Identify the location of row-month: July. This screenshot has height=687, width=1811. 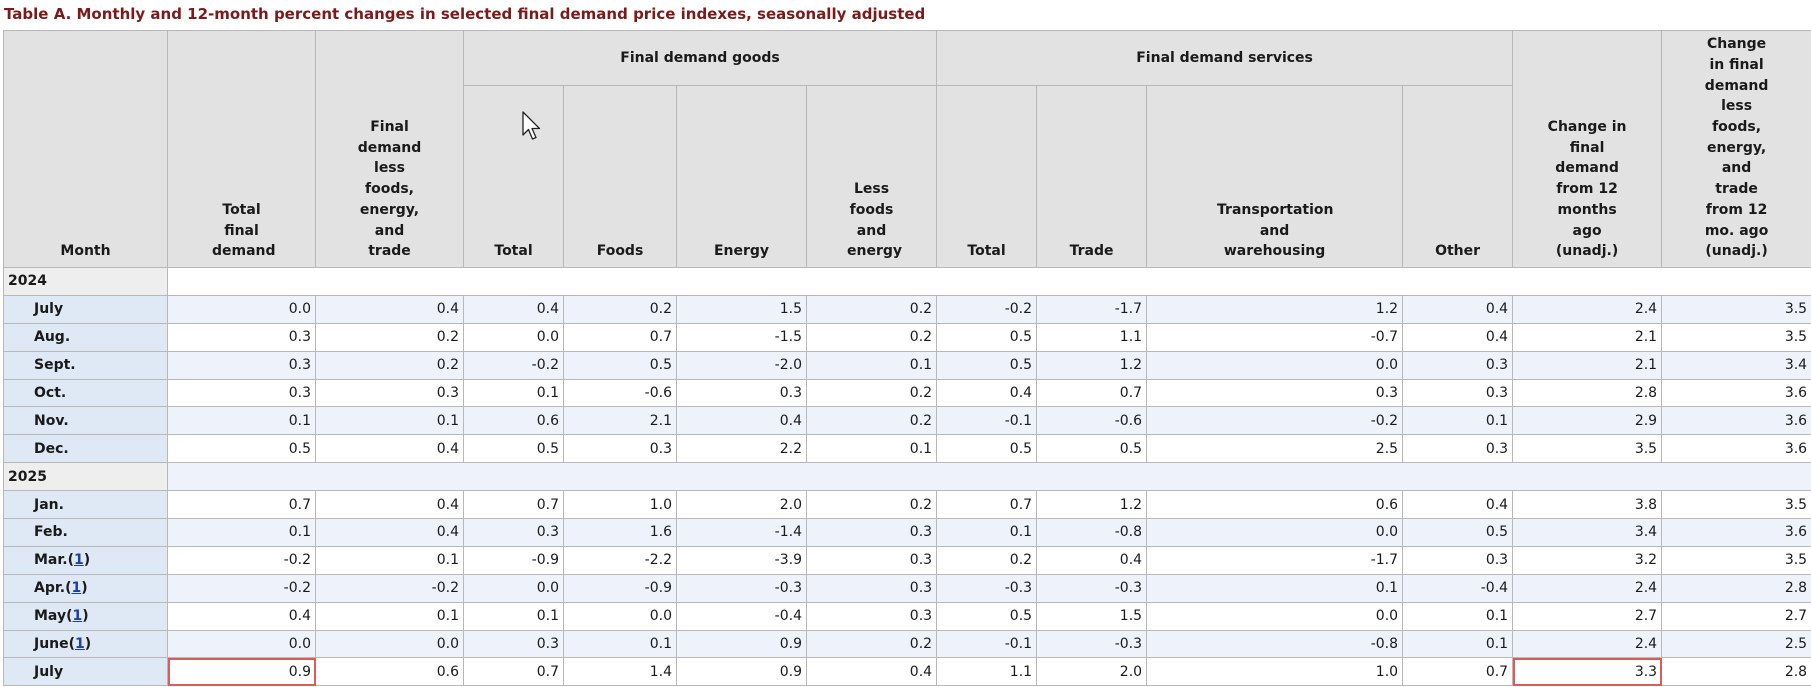
(85, 309).